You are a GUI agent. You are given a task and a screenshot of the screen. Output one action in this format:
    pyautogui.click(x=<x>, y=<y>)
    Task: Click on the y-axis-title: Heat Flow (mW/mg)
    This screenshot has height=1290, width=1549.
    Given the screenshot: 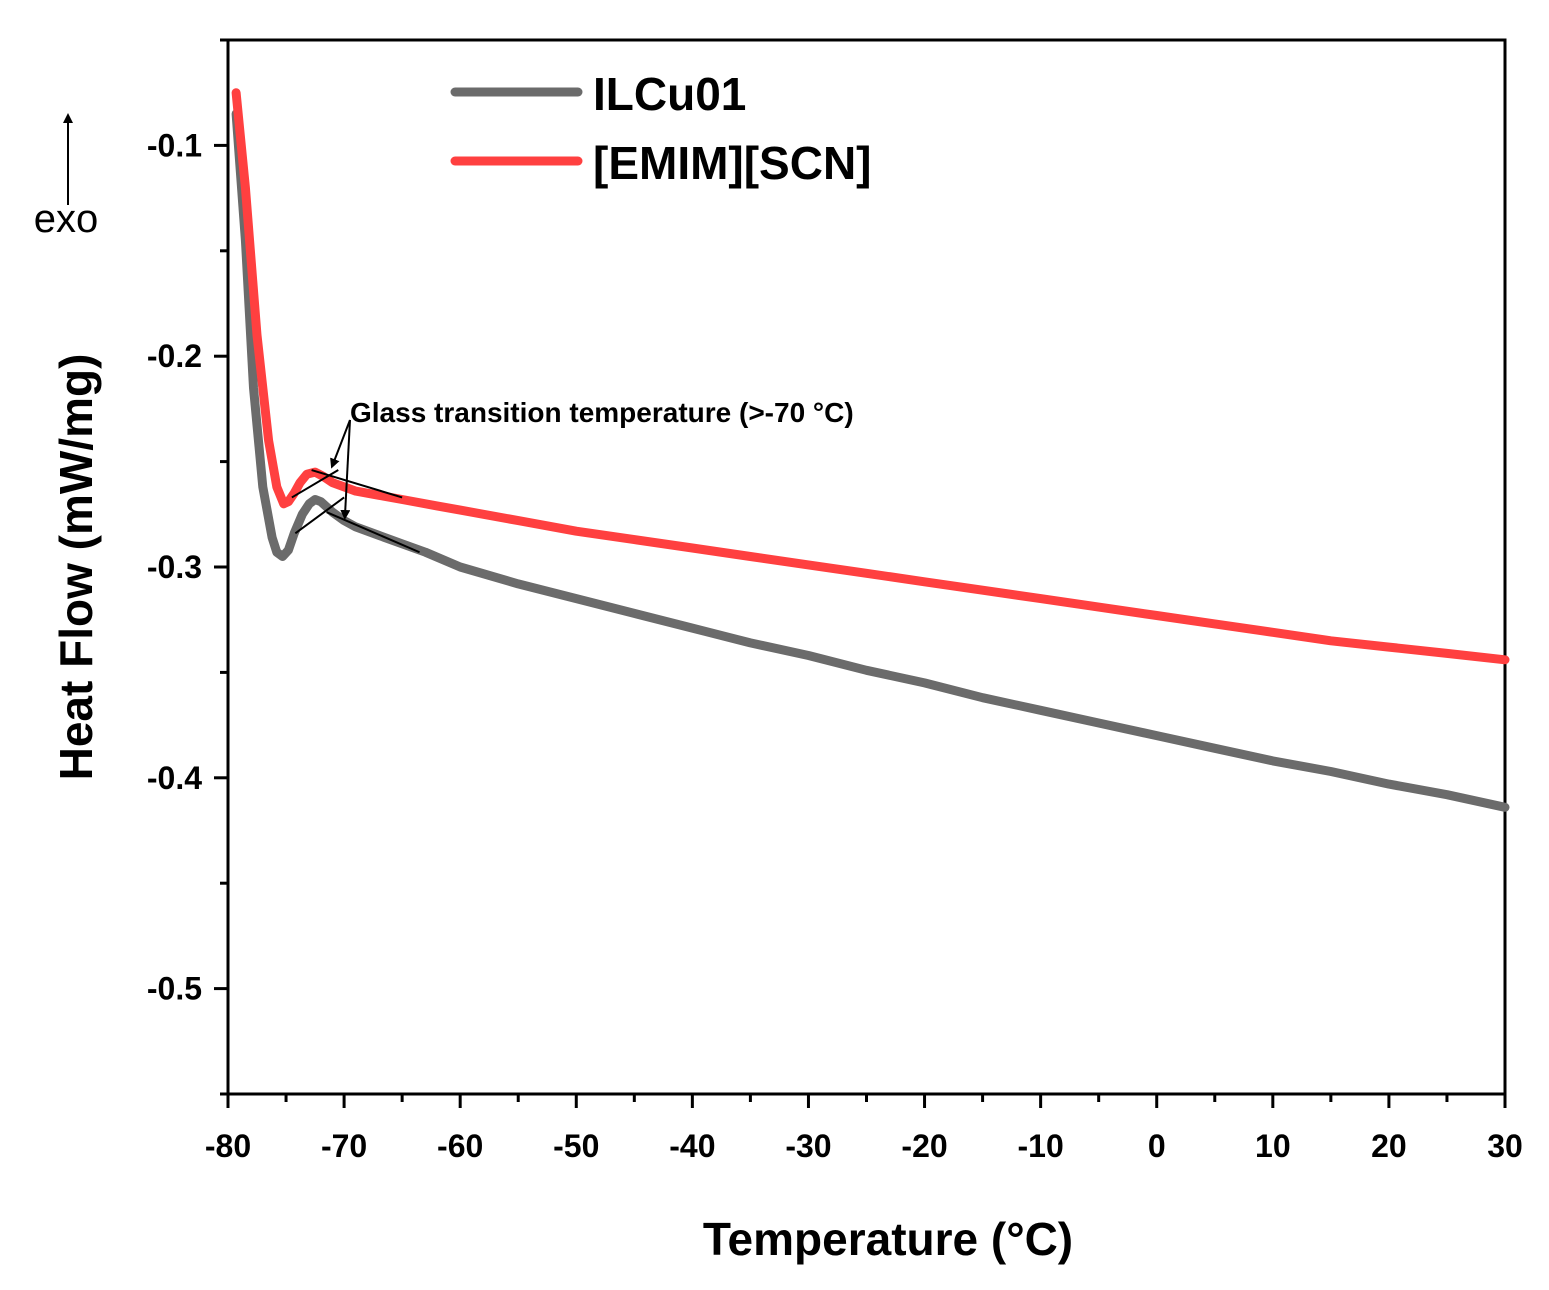 What is the action you would take?
    pyautogui.click(x=76, y=567)
    